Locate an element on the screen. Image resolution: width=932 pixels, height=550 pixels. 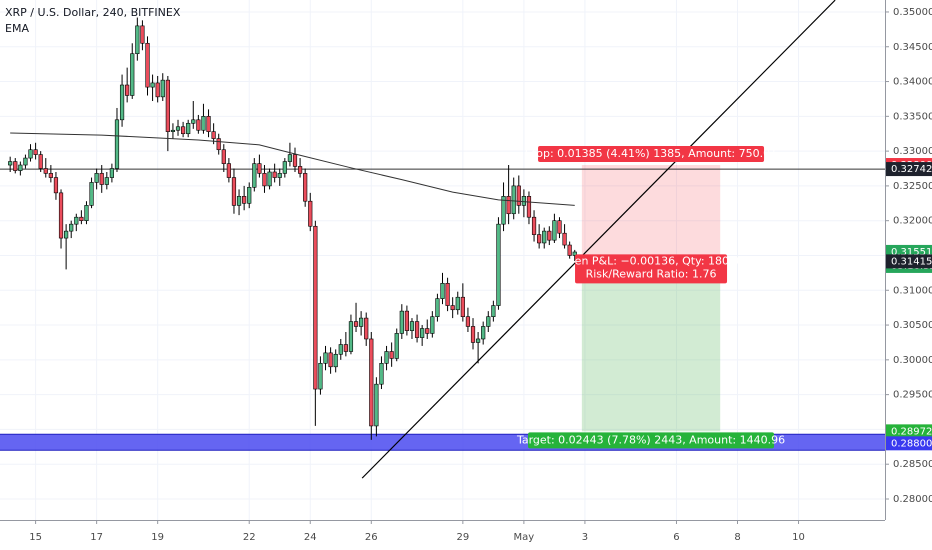
x-tick-label: 10 is located at coordinates (798, 537).